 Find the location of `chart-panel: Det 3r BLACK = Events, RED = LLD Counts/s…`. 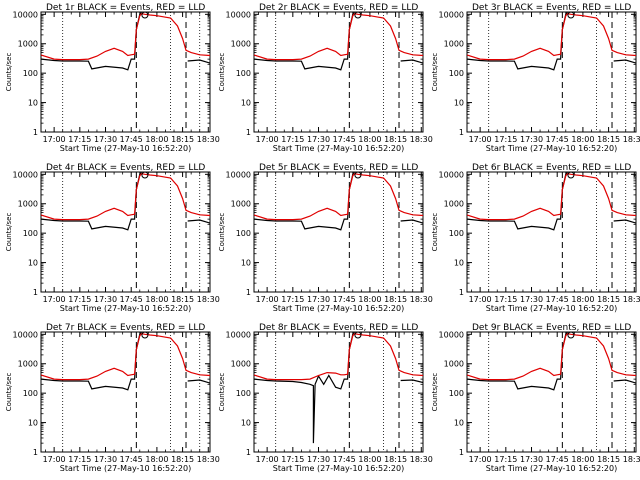

chart-panel: Det 3r BLACK = Events, RED = LLD Counts/s… is located at coordinates (535, 78).